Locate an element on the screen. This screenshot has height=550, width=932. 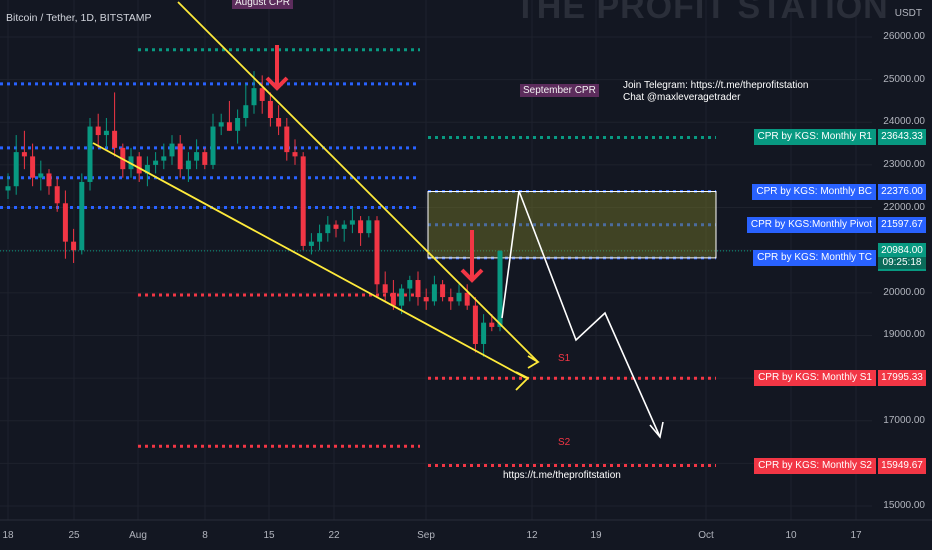
wedge-arrowhead is located at coordinates (533, 362).